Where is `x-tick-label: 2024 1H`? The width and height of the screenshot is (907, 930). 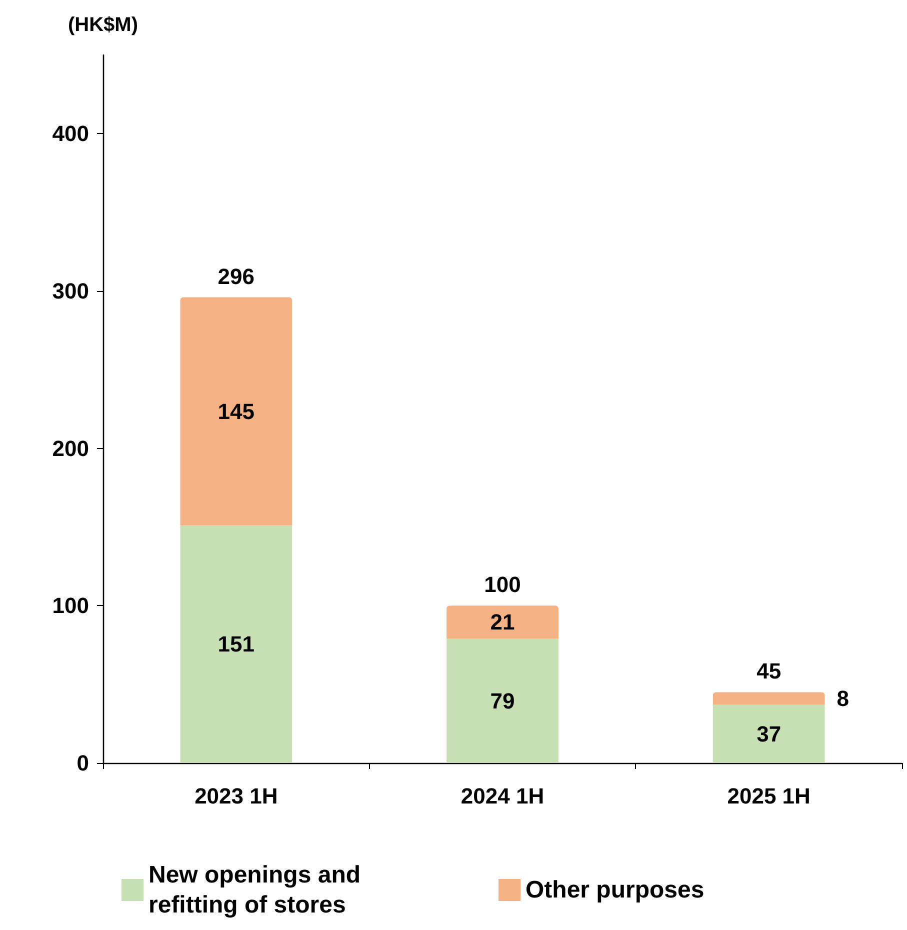 x-tick-label: 2024 1H is located at coordinates (502, 796).